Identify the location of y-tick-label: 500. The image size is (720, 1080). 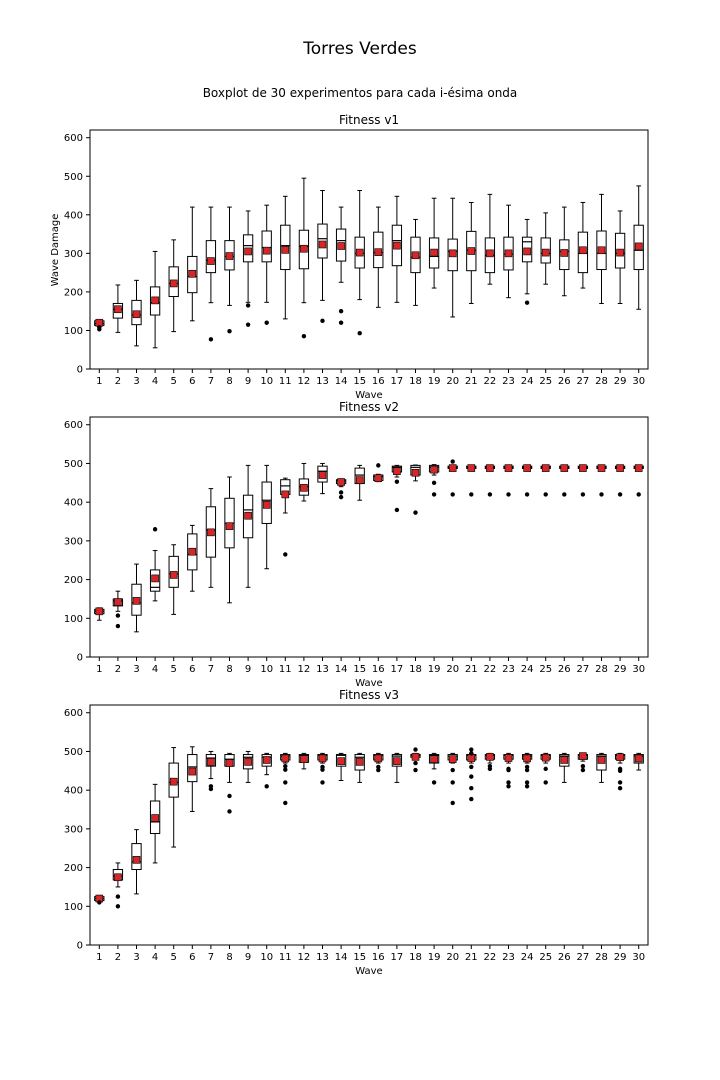
(73, 752).